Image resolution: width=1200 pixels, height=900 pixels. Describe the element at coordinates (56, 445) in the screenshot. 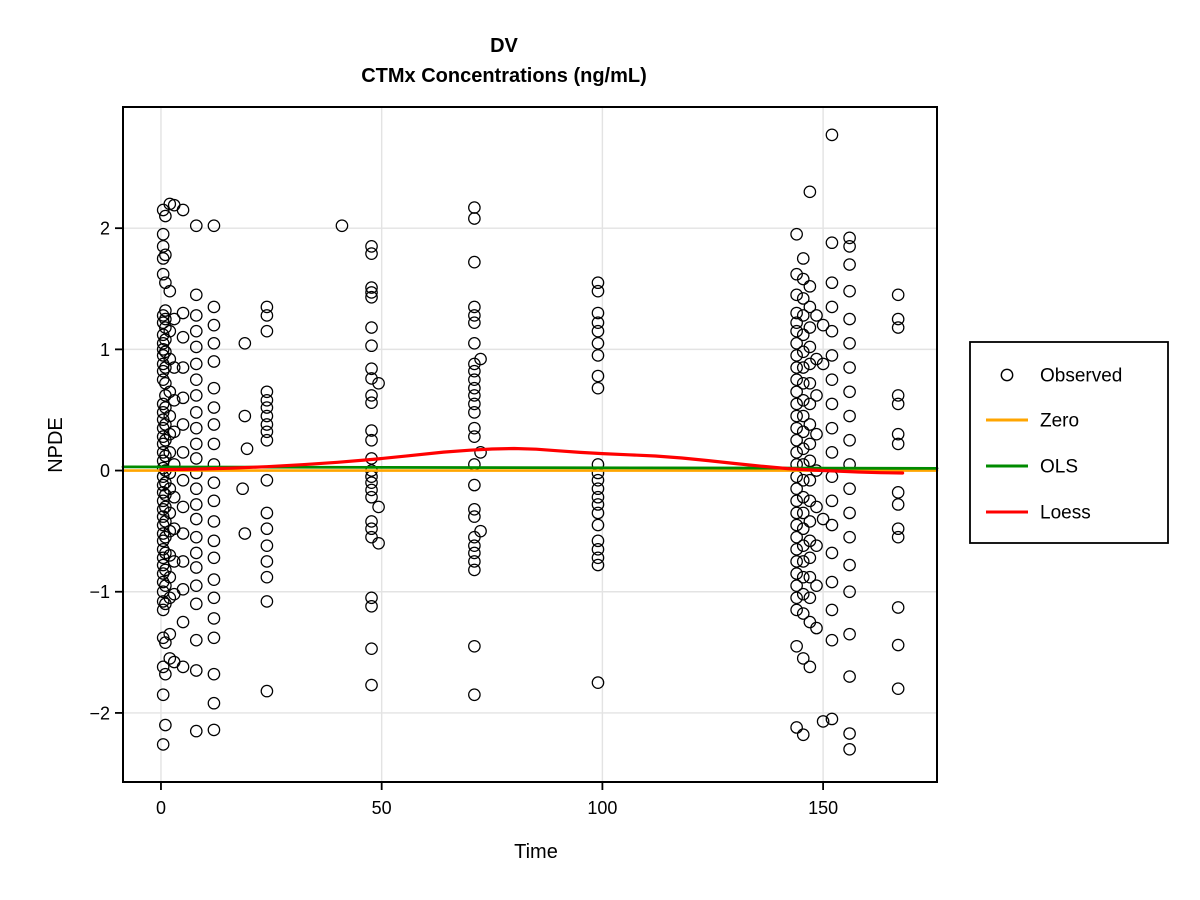

I see `y-axis-label: NPDE` at that location.